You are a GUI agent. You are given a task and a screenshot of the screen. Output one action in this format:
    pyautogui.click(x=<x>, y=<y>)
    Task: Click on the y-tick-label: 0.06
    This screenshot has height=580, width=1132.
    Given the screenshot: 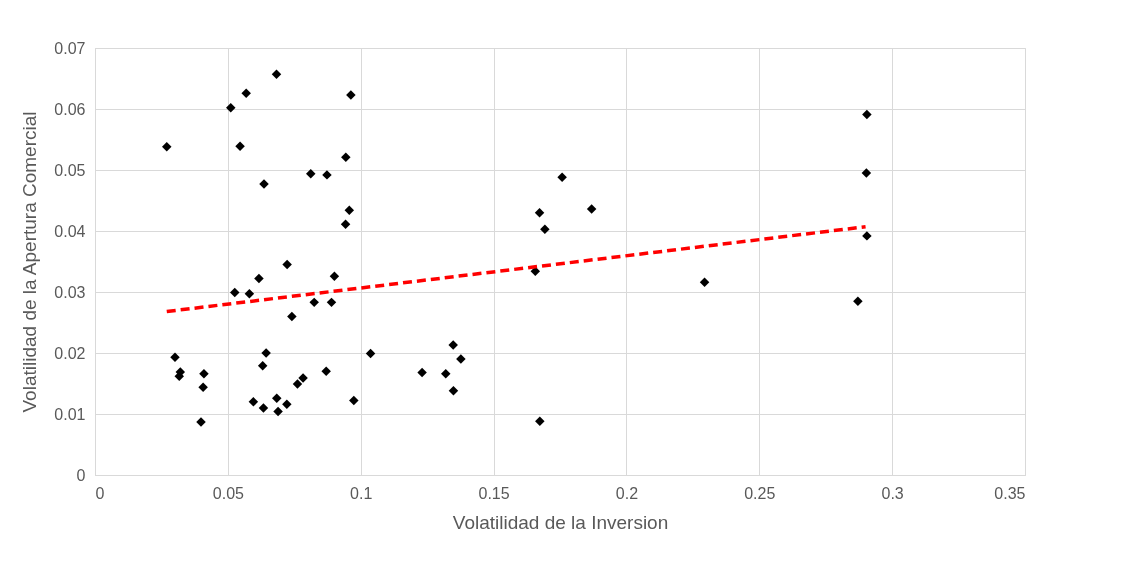 What is the action you would take?
    pyautogui.click(x=70, y=109)
    